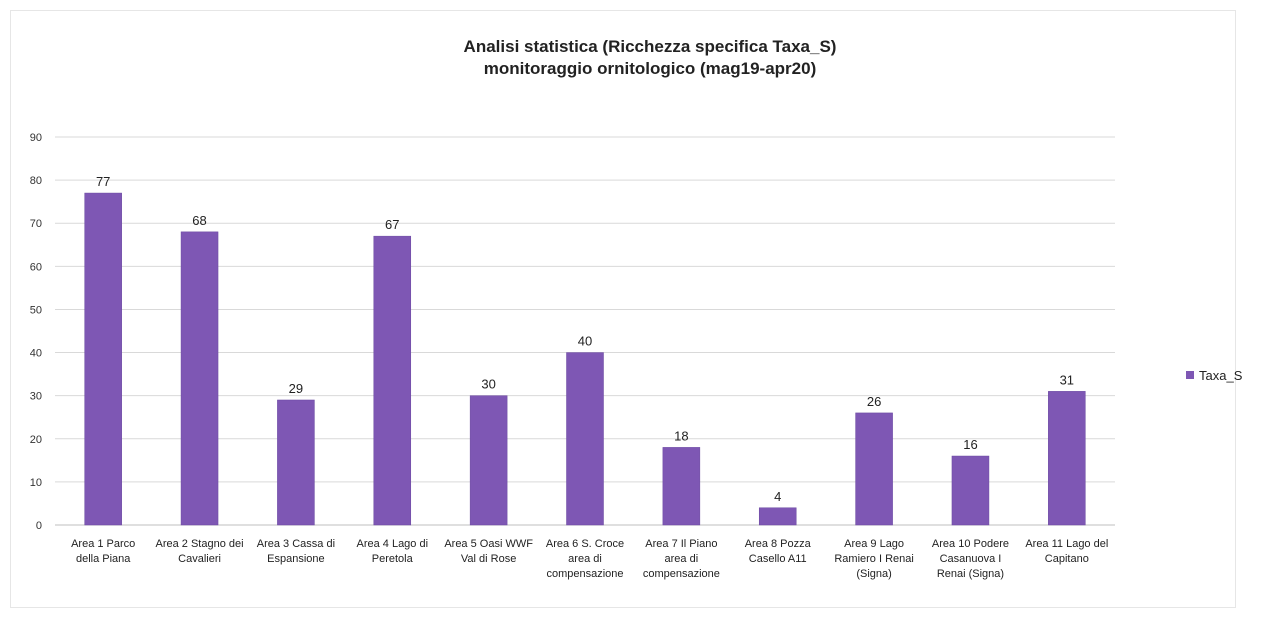  What do you see at coordinates (1067, 379) in the screenshot?
I see `bar-value-label: 31` at bounding box center [1067, 379].